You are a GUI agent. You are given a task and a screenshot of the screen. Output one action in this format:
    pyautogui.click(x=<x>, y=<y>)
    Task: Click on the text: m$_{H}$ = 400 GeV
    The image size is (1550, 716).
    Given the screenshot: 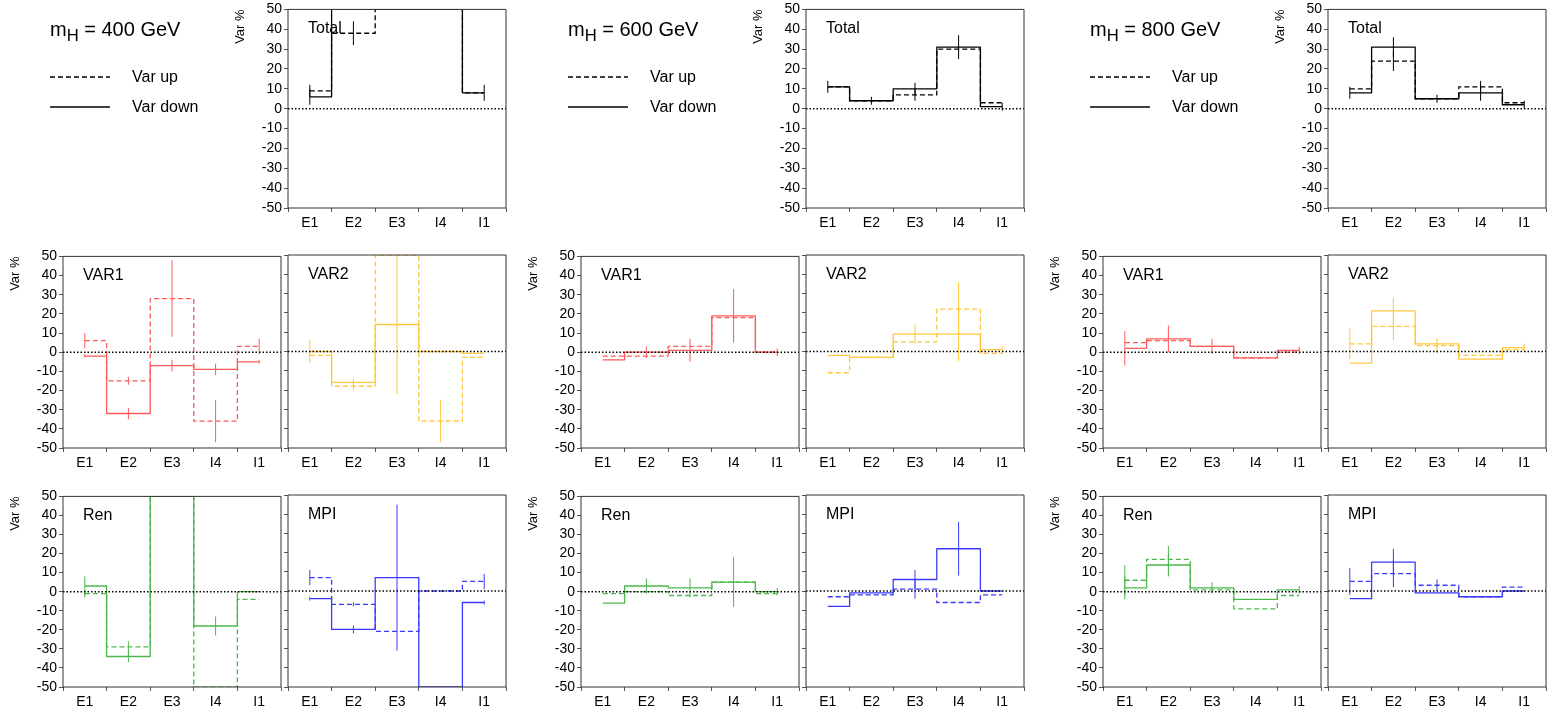 What is the action you would take?
    pyautogui.click(x=115, y=32)
    